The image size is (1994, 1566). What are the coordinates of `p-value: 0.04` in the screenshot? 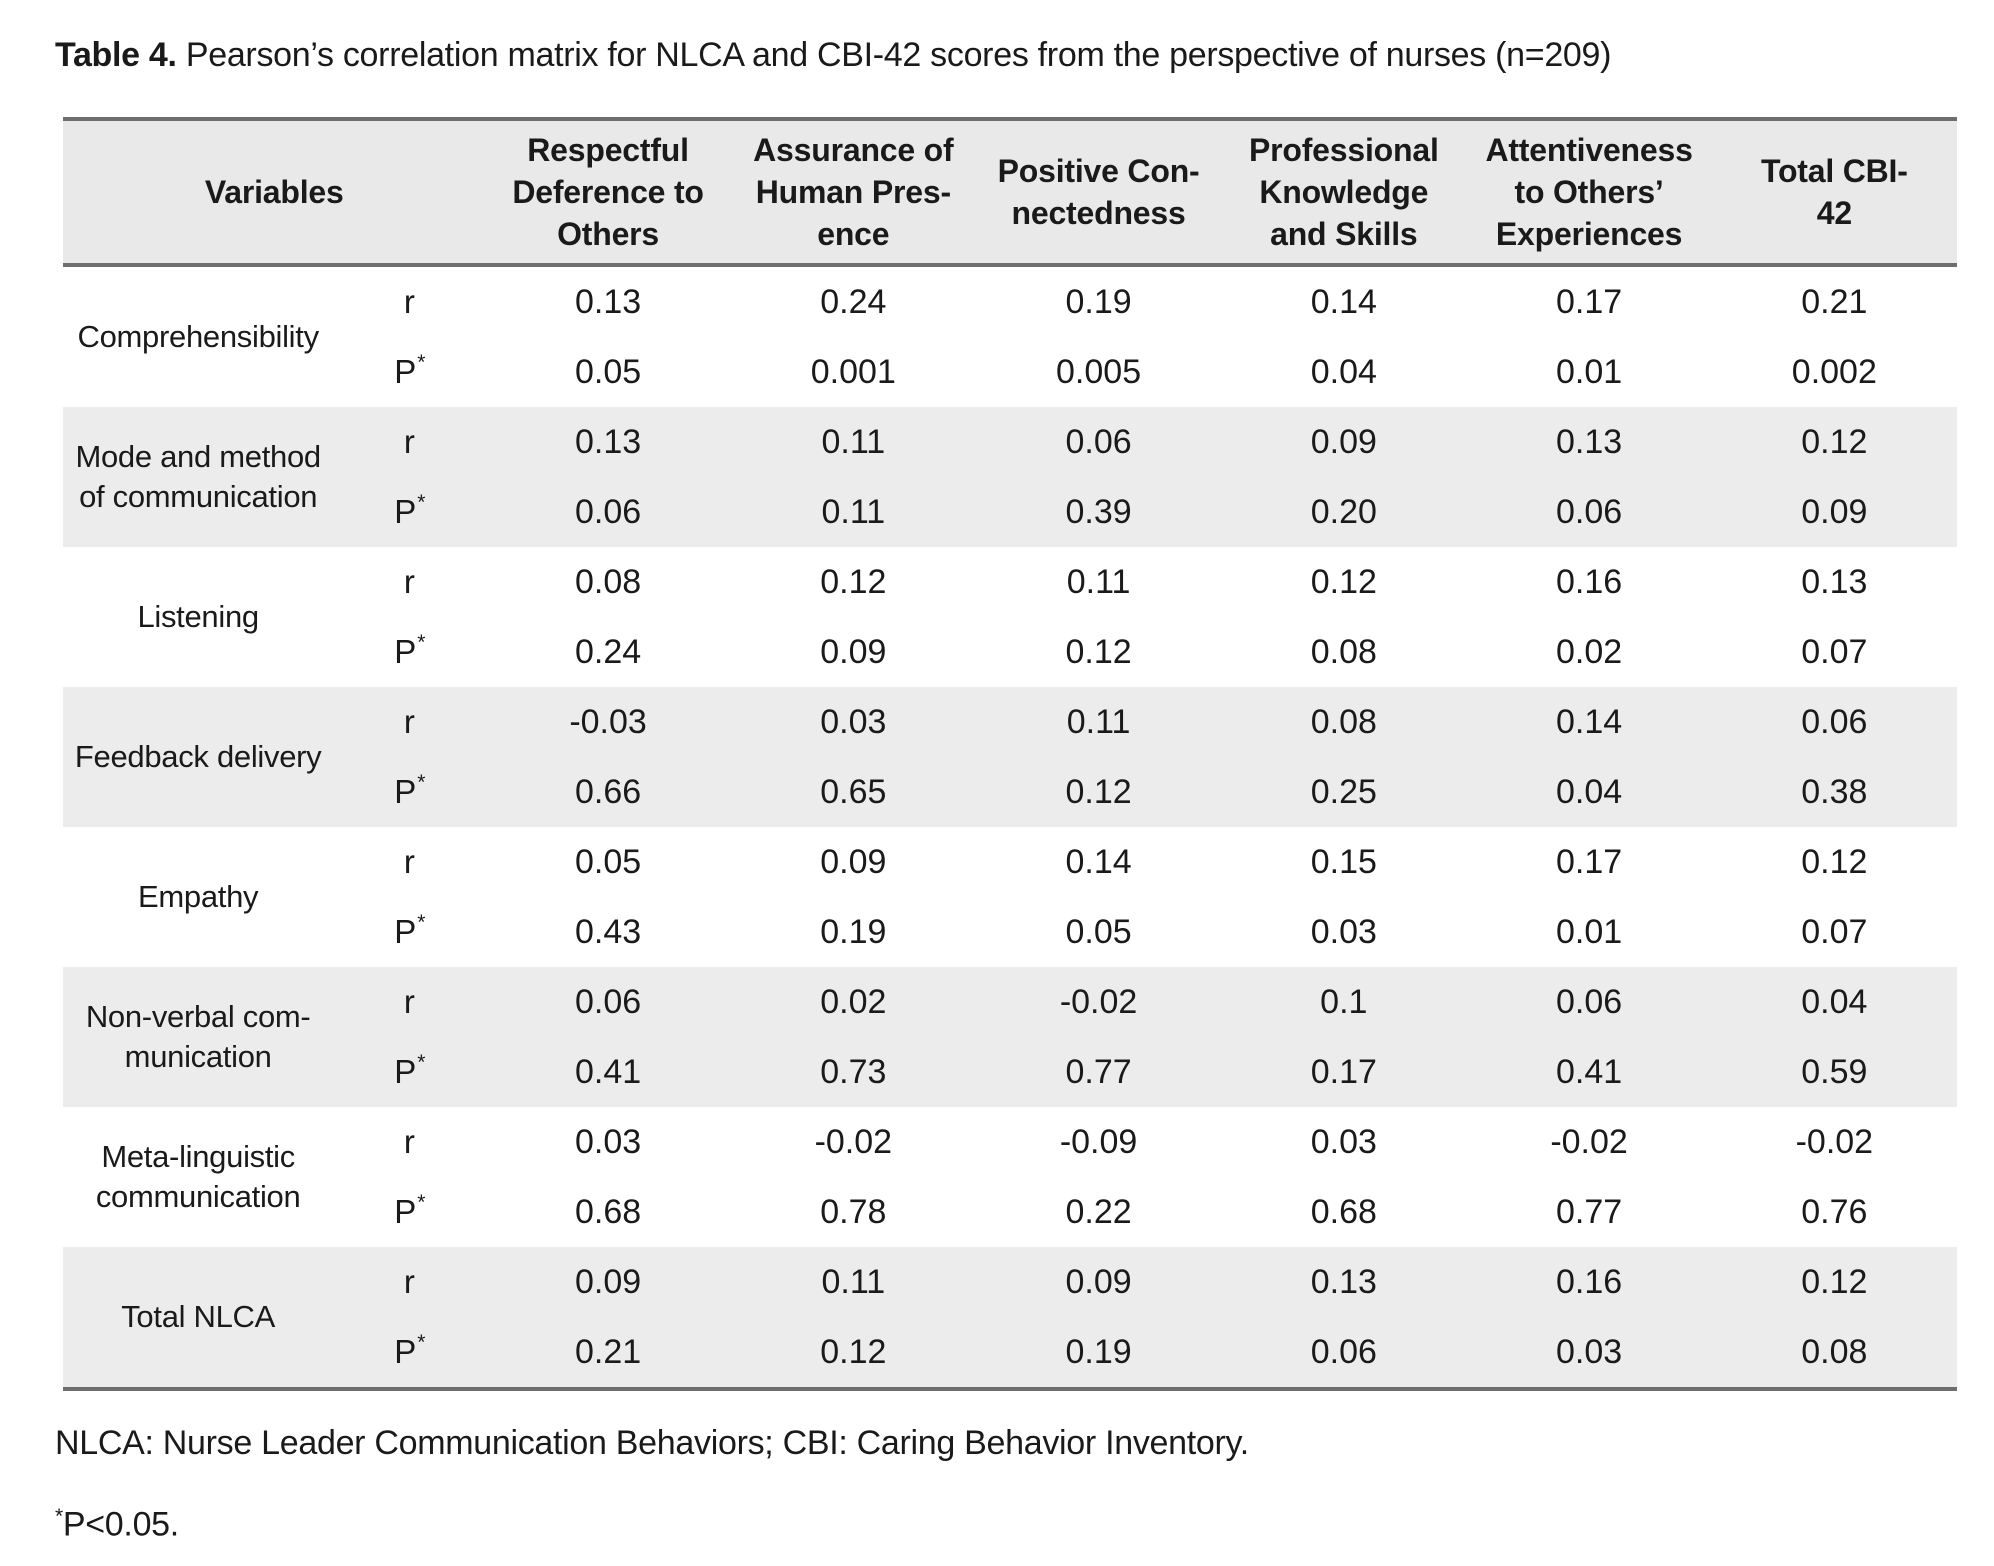 It's located at (1589, 792).